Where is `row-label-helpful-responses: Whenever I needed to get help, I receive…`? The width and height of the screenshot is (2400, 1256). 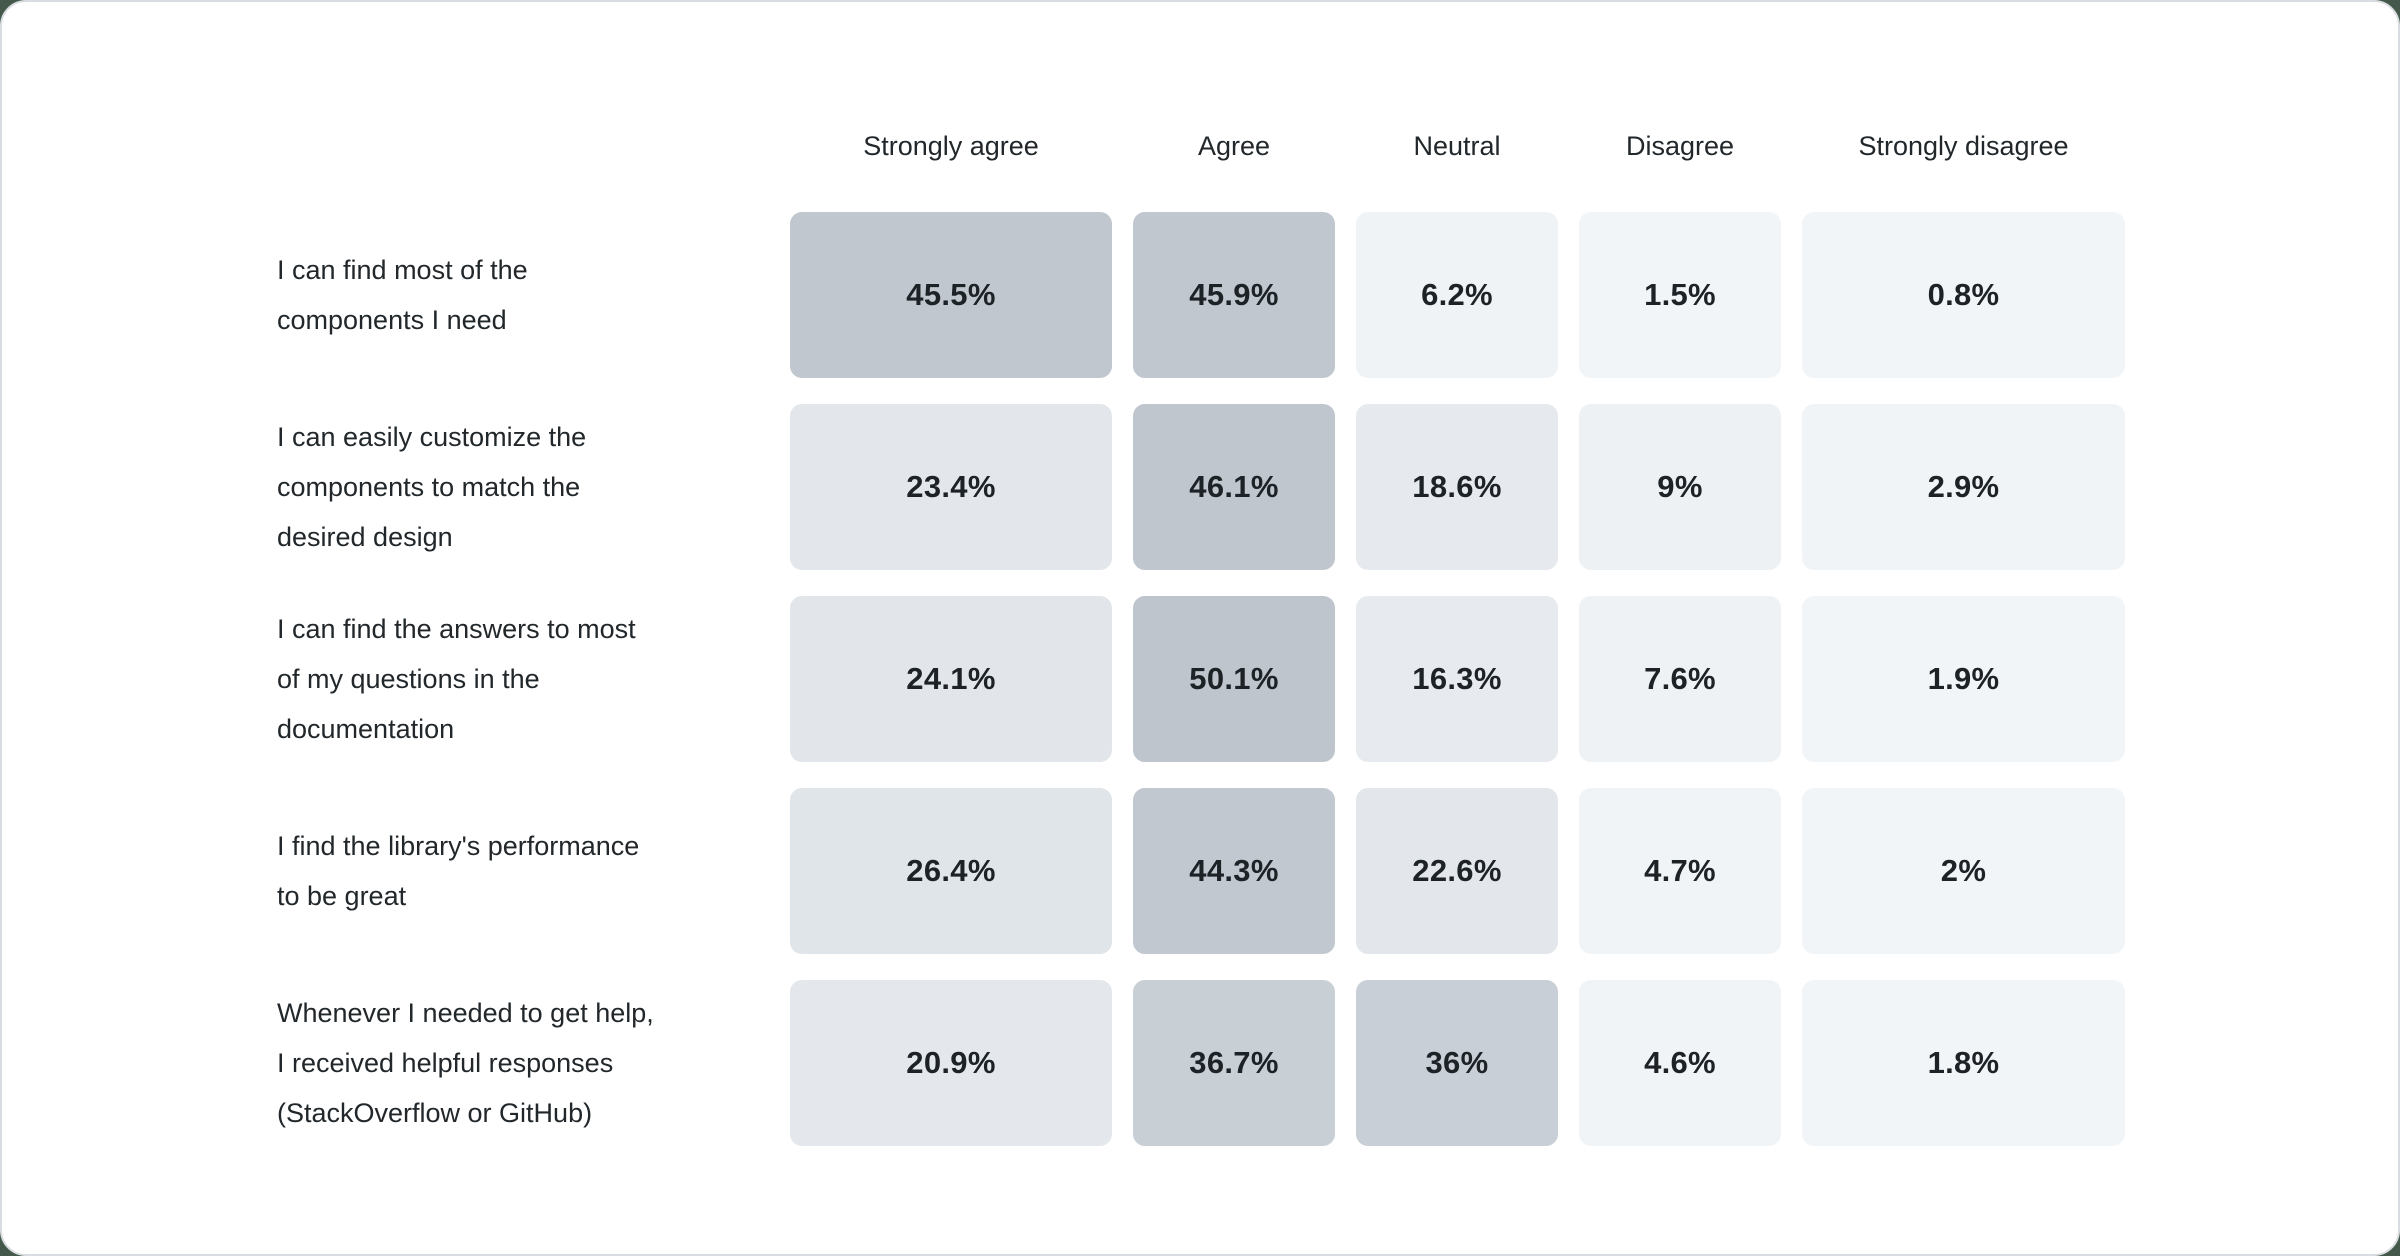 row-label-helpful-responses: Whenever I needed to get help, I receive… is located at coordinates (465, 1063).